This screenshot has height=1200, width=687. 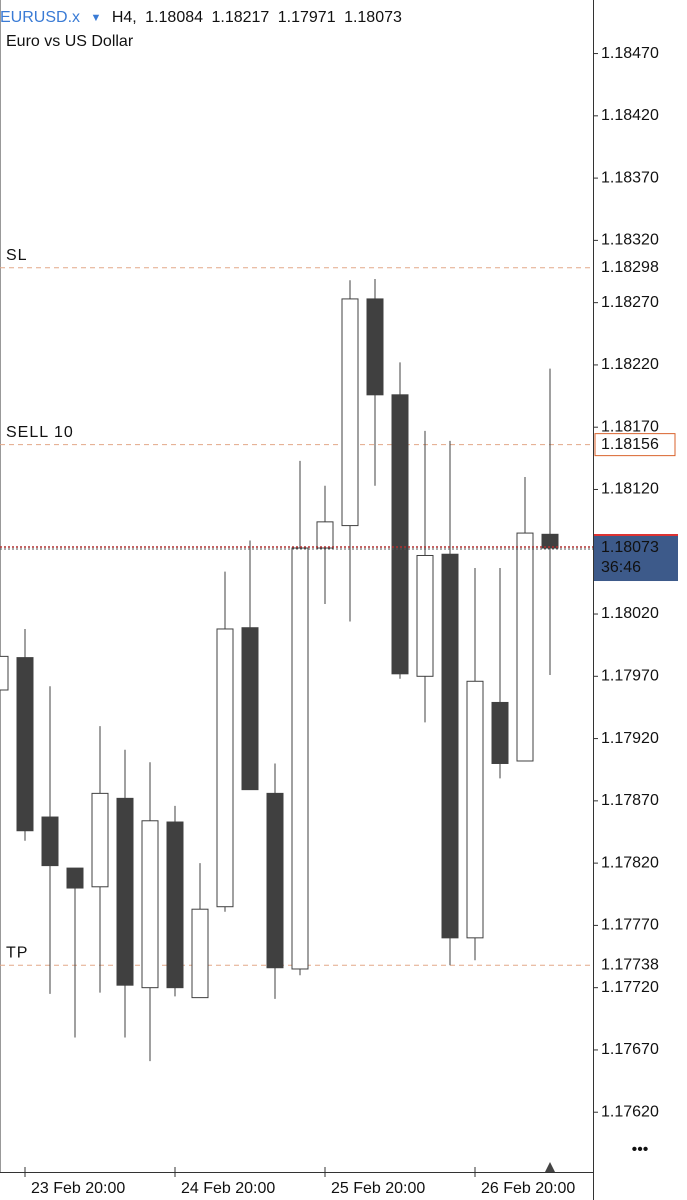 What do you see at coordinates (70, 41) in the screenshot?
I see `chart-subtitle: Euro vs US Dollar` at bounding box center [70, 41].